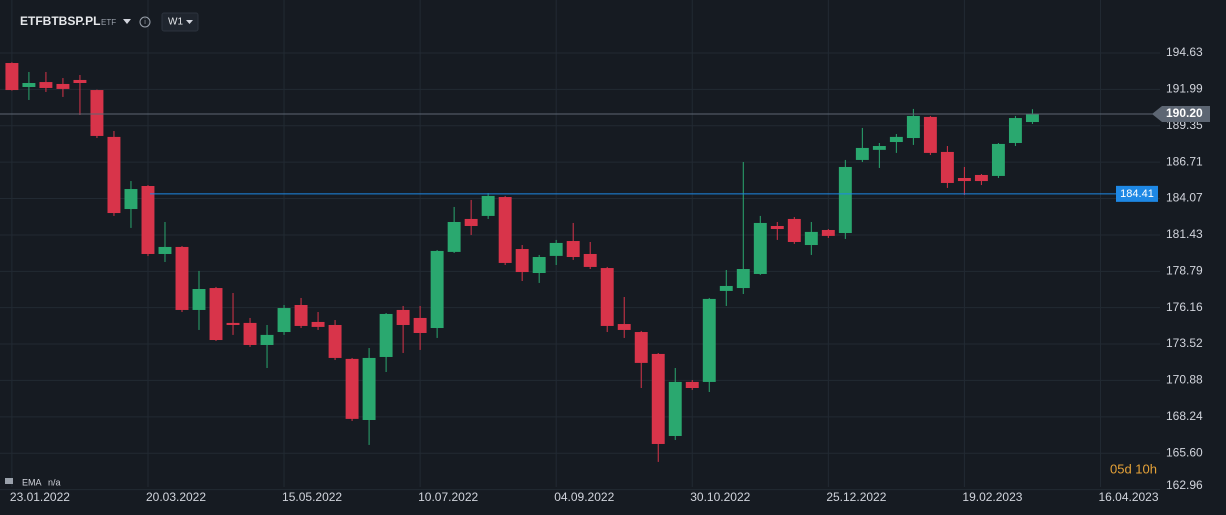 The height and width of the screenshot is (515, 1226). I want to click on indicator-icon, so click(9, 481).